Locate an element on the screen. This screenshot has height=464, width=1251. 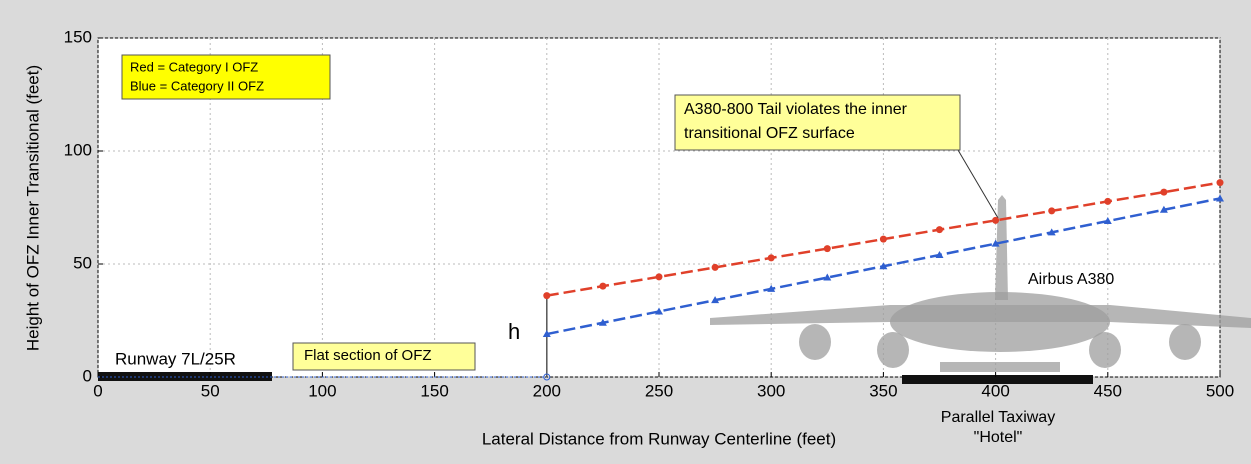
annotation: Flat section of OFZ is located at coordinates (368, 355).